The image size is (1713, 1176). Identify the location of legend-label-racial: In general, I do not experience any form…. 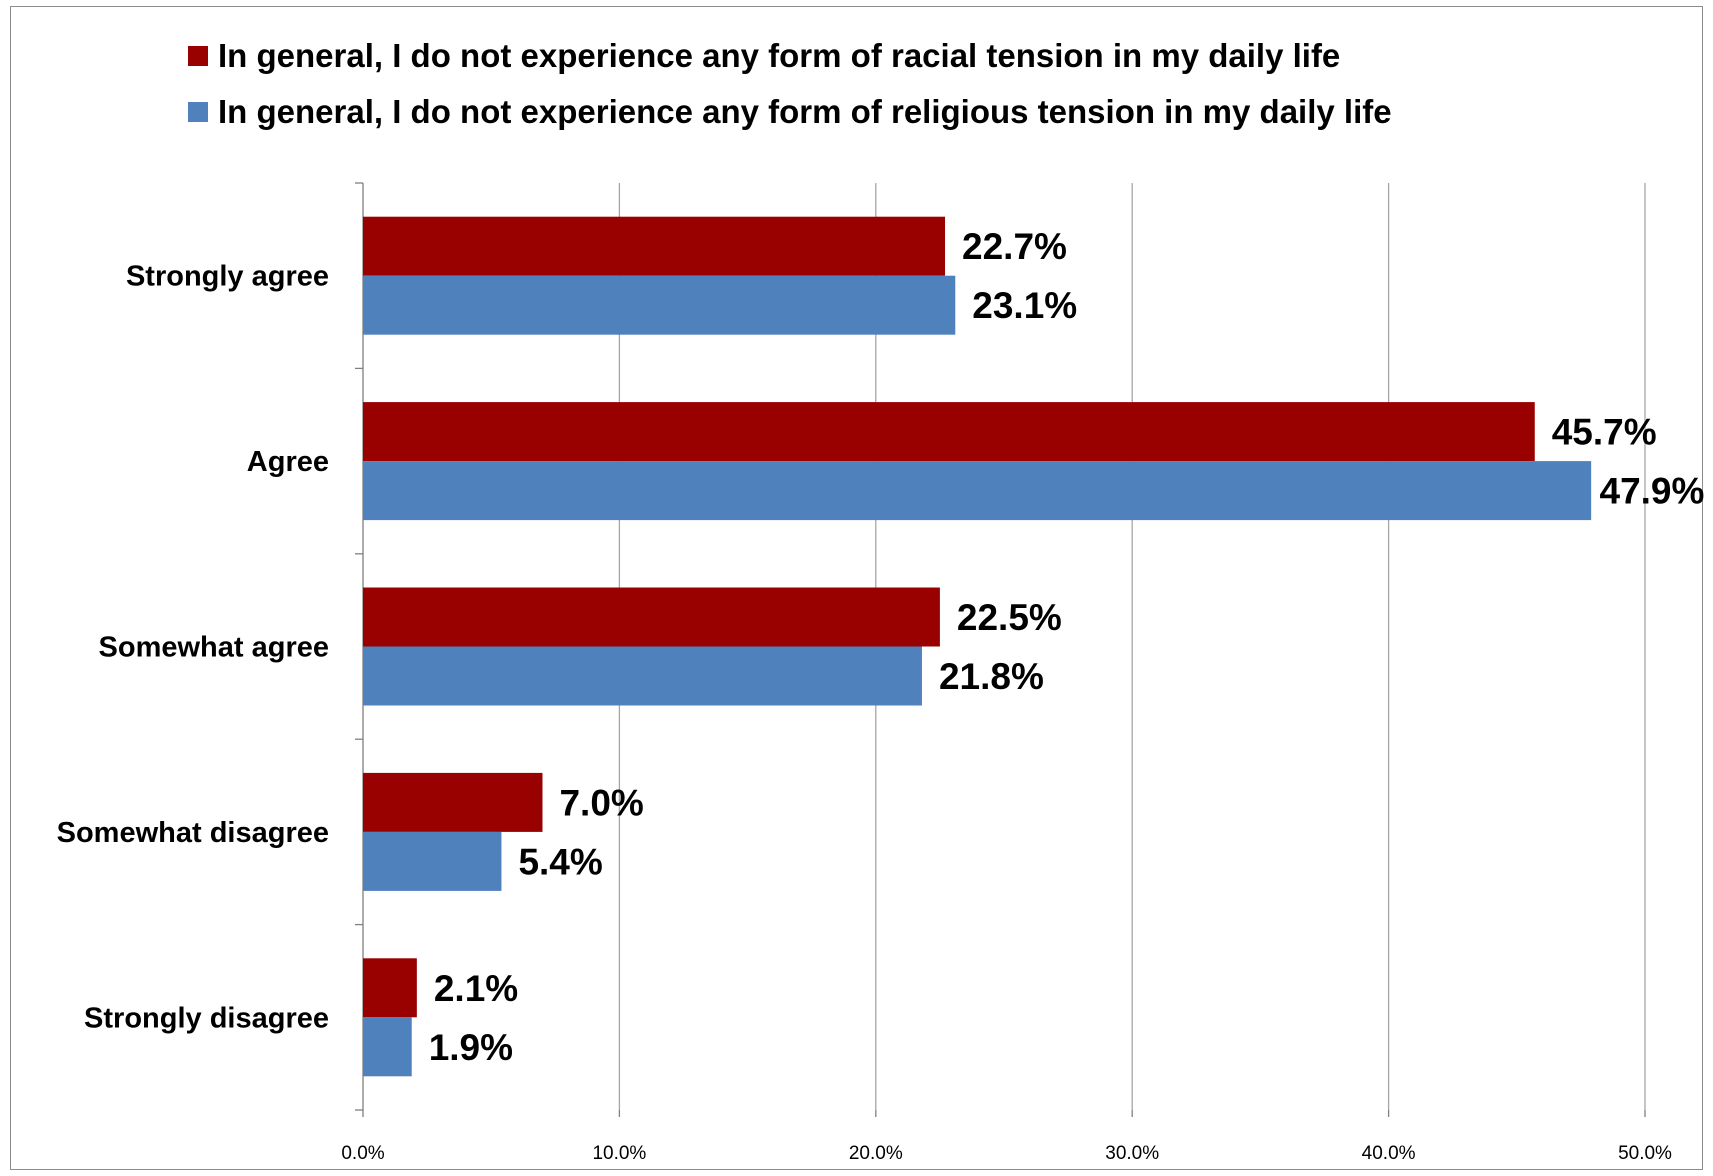
(779, 55).